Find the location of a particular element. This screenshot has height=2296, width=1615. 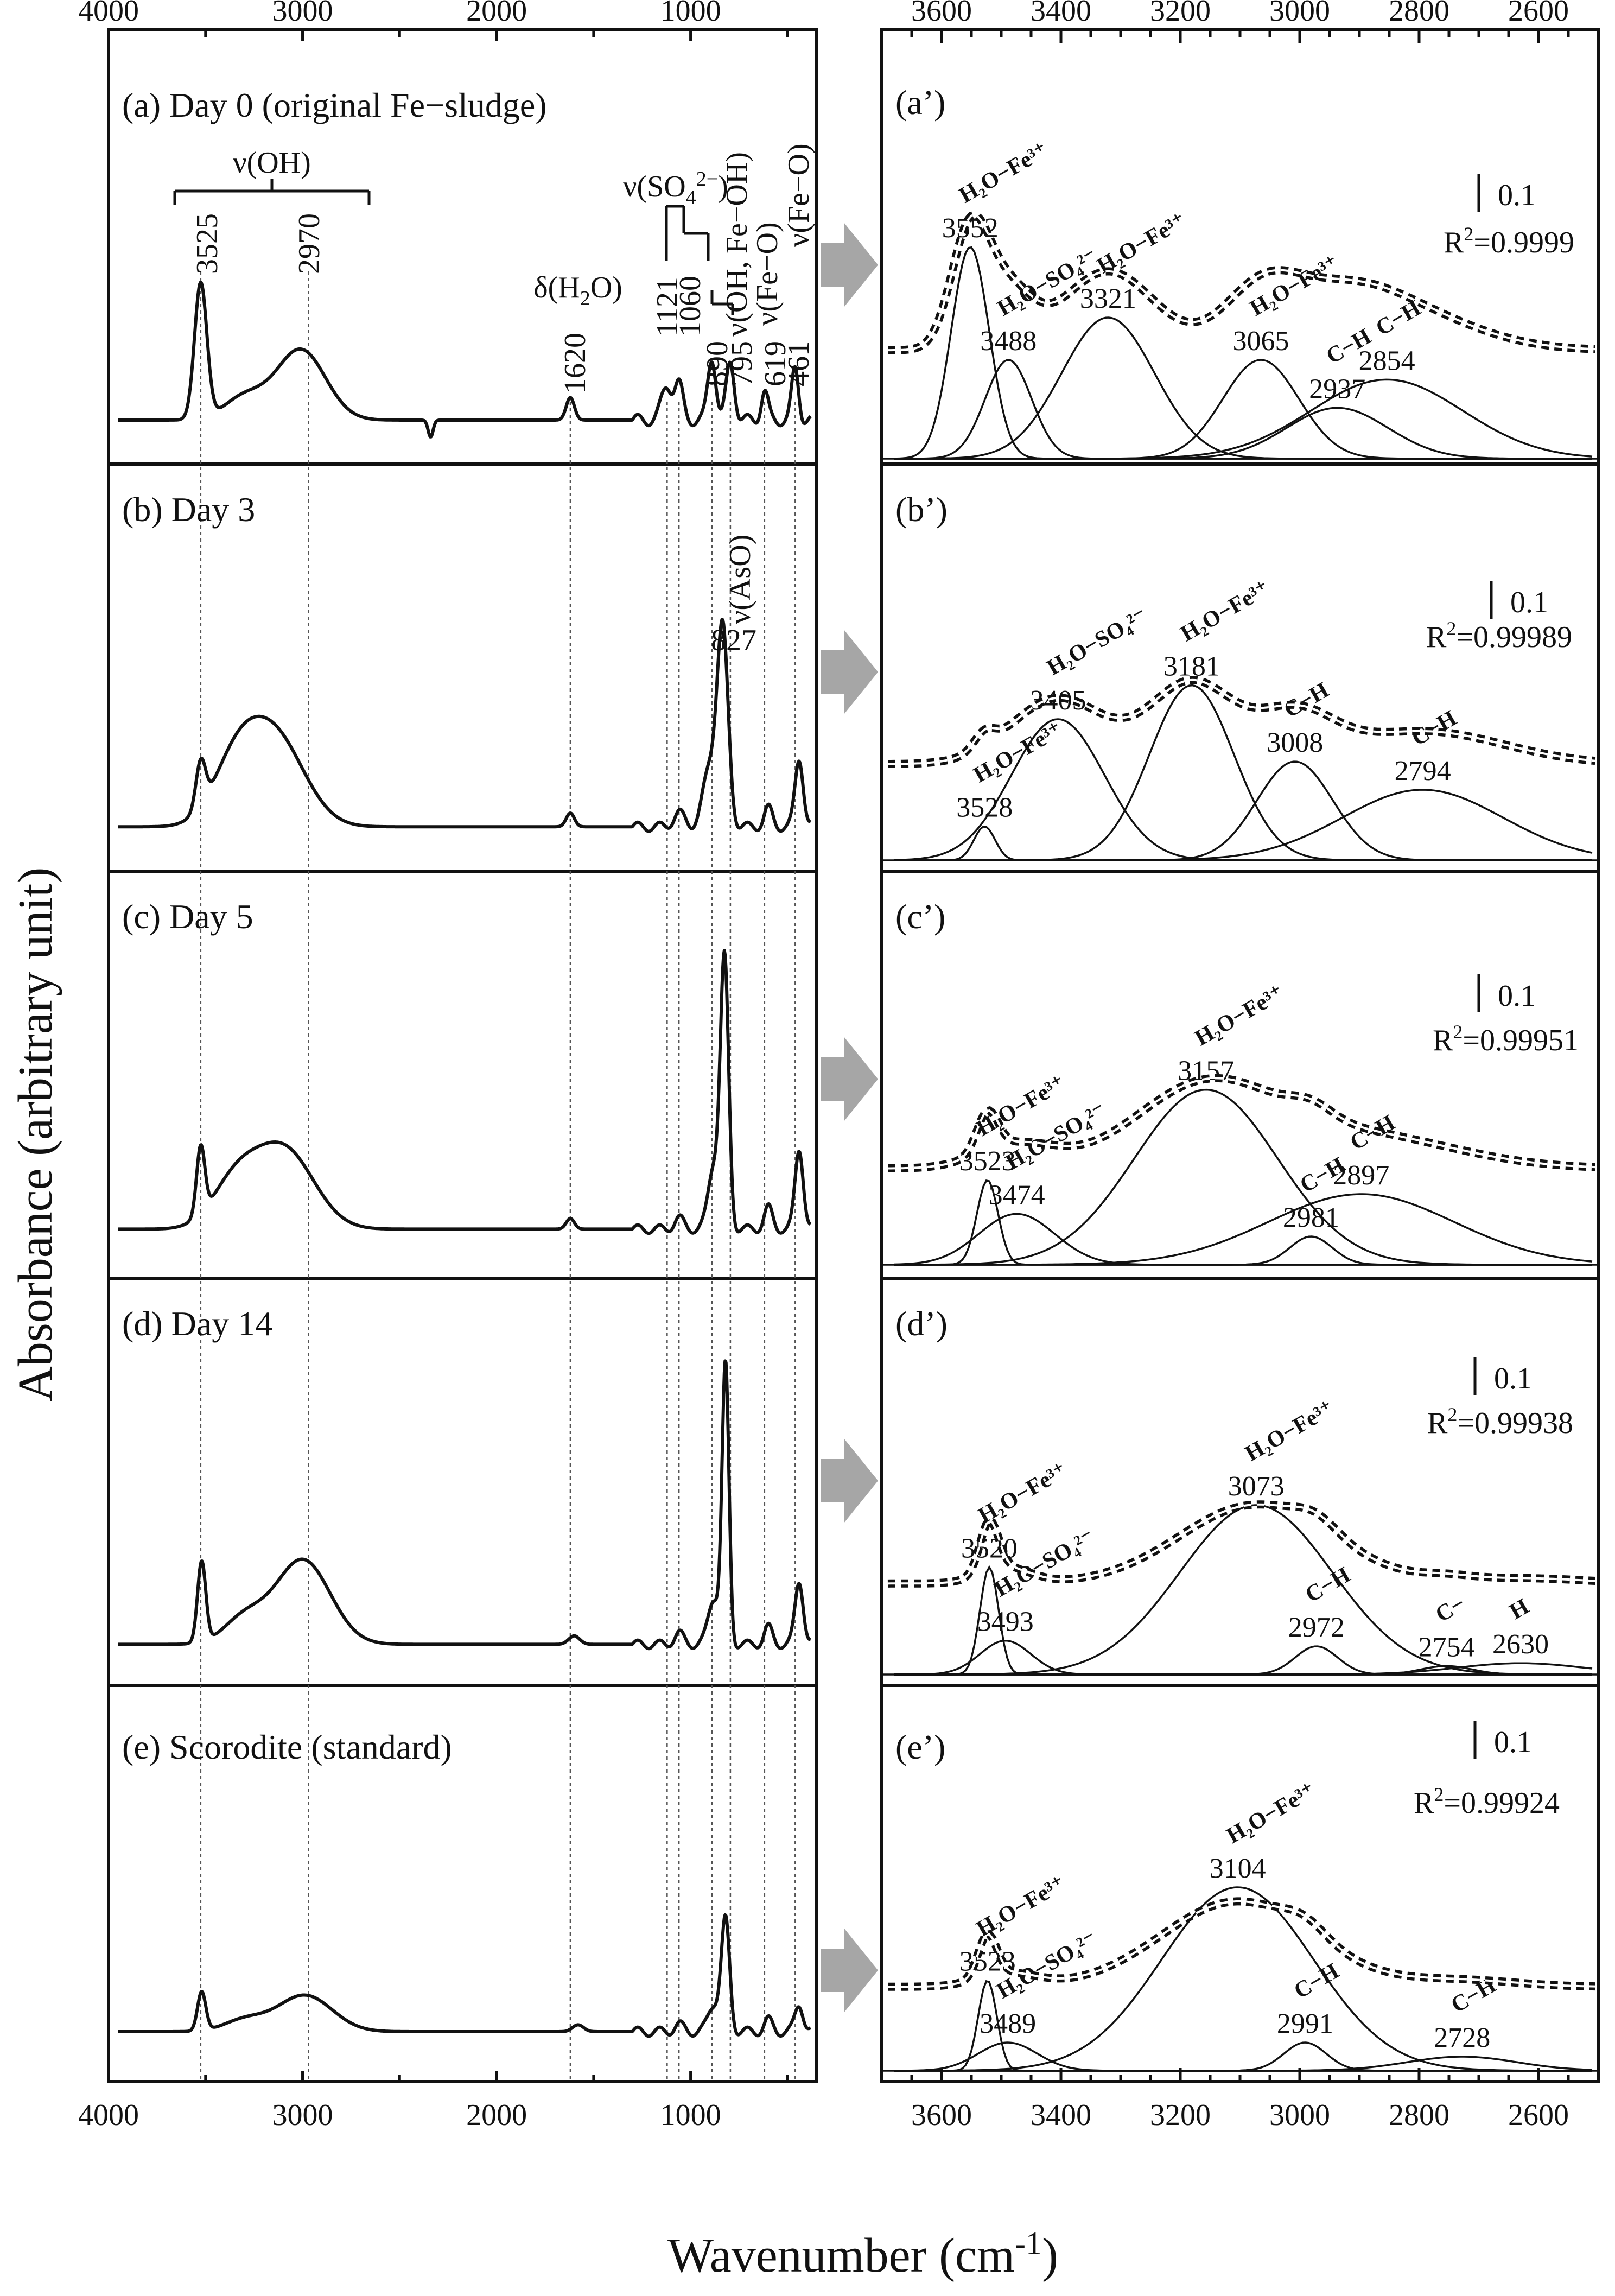

left-panel-label: (e) Scorodite (standard) is located at coordinates (287, 1747).